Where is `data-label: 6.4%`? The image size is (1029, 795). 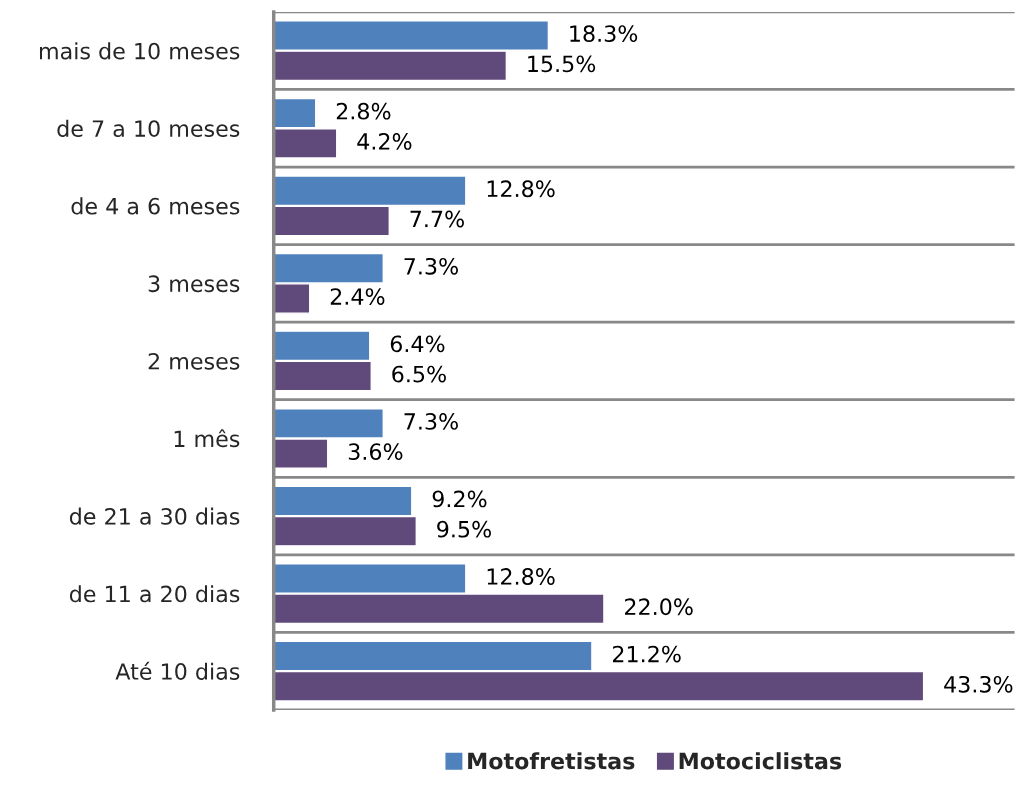
data-label: 6.4% is located at coordinates (417, 344).